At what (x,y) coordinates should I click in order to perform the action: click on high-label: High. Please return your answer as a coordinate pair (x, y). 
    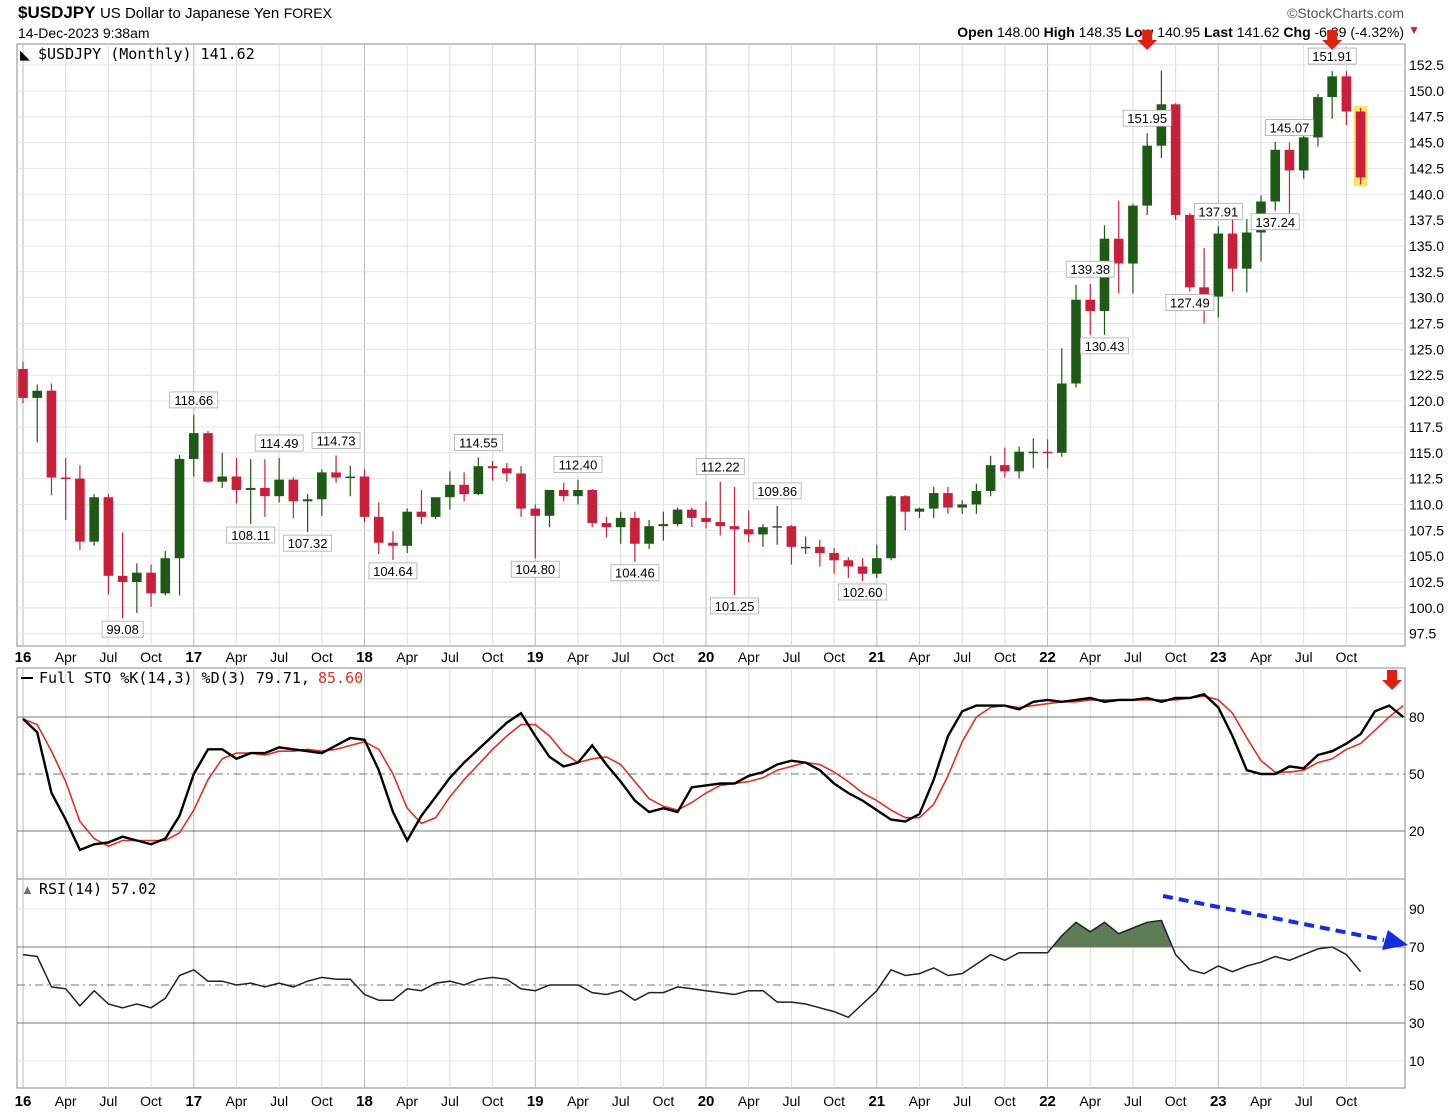
    Looking at the image, I should click on (1059, 32).